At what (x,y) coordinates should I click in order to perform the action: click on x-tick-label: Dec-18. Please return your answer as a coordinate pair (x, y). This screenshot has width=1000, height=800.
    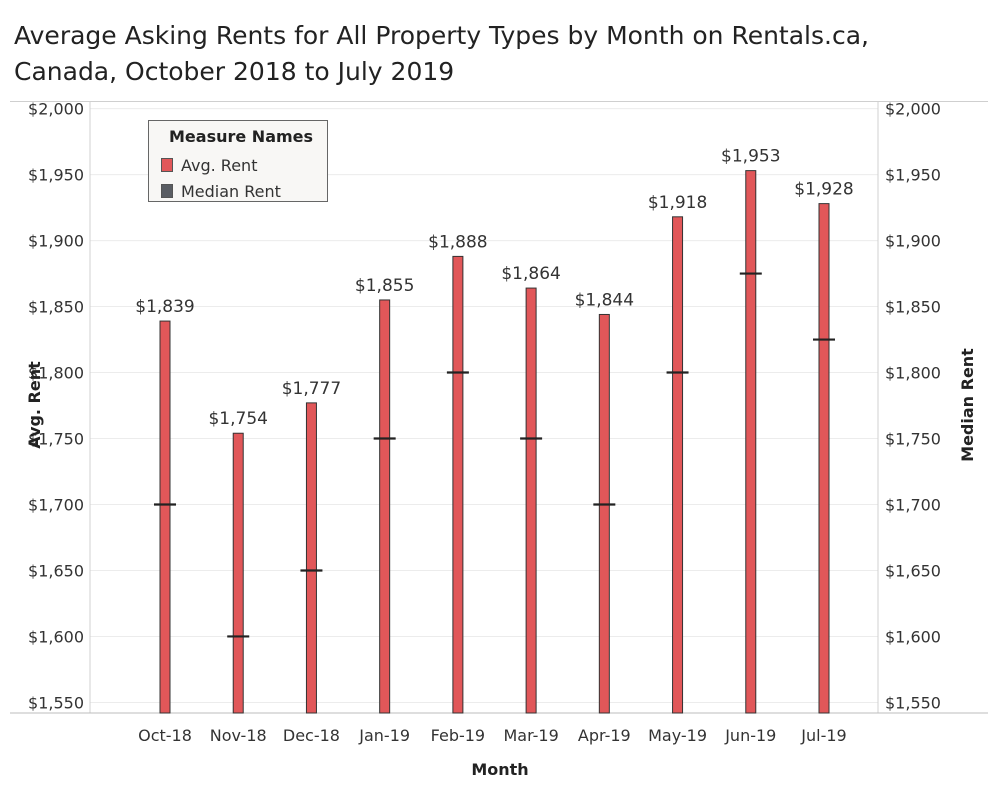
    Looking at the image, I should click on (311, 735).